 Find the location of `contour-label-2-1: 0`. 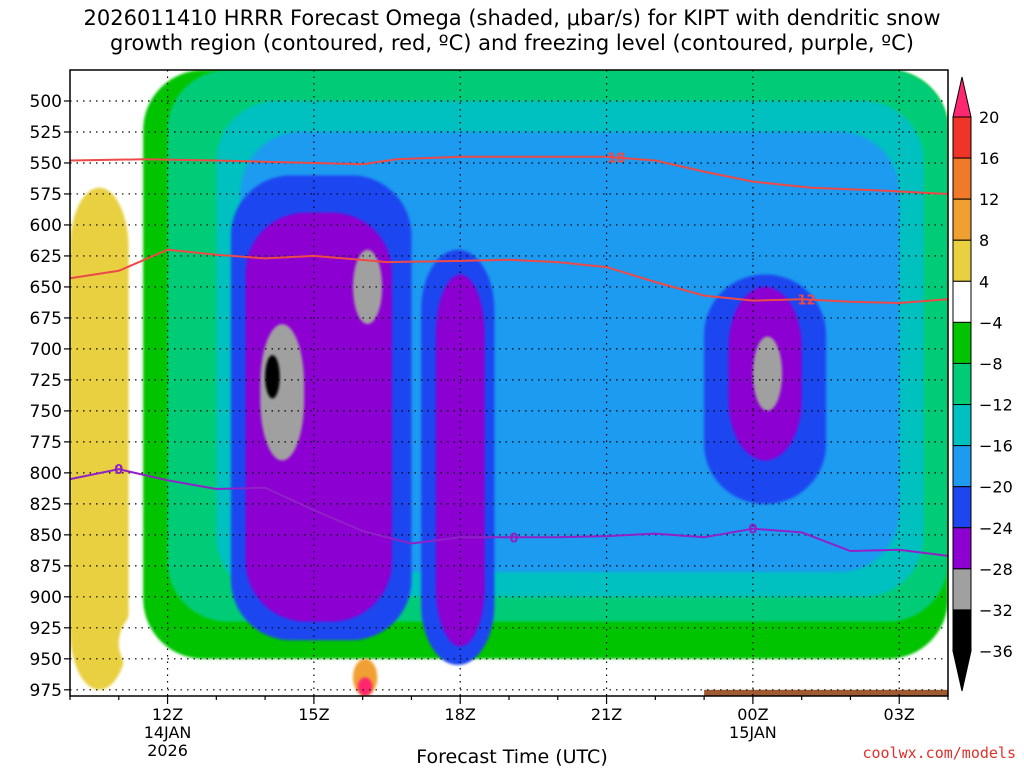

contour-label-2-1: 0 is located at coordinates (513, 538).